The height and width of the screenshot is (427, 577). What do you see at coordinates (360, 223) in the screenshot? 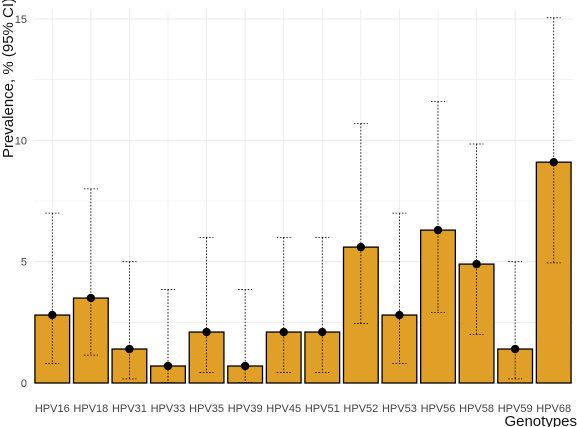
I see `error-bar-hpv52` at bounding box center [360, 223].